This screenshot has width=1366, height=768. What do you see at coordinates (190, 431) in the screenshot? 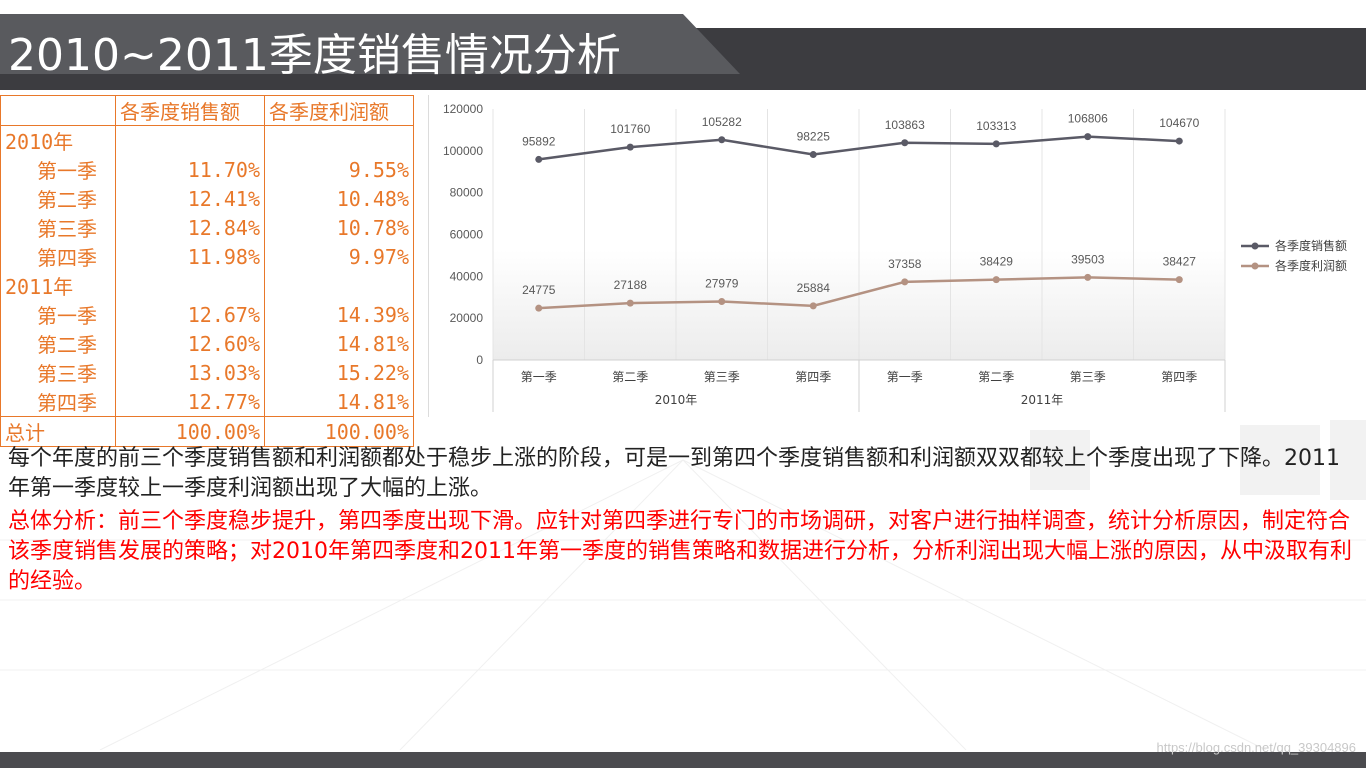
I see `total-sales: 100.00%` at bounding box center [190, 431].